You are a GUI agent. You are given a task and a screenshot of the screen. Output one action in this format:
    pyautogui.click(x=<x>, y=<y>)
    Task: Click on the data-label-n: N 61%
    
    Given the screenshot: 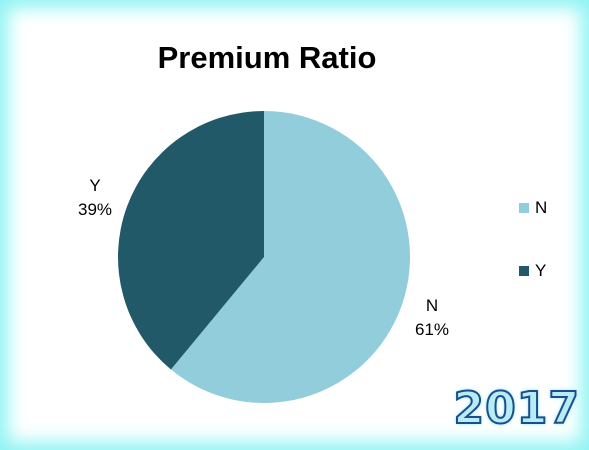 What is the action you would take?
    pyautogui.click(x=432, y=318)
    